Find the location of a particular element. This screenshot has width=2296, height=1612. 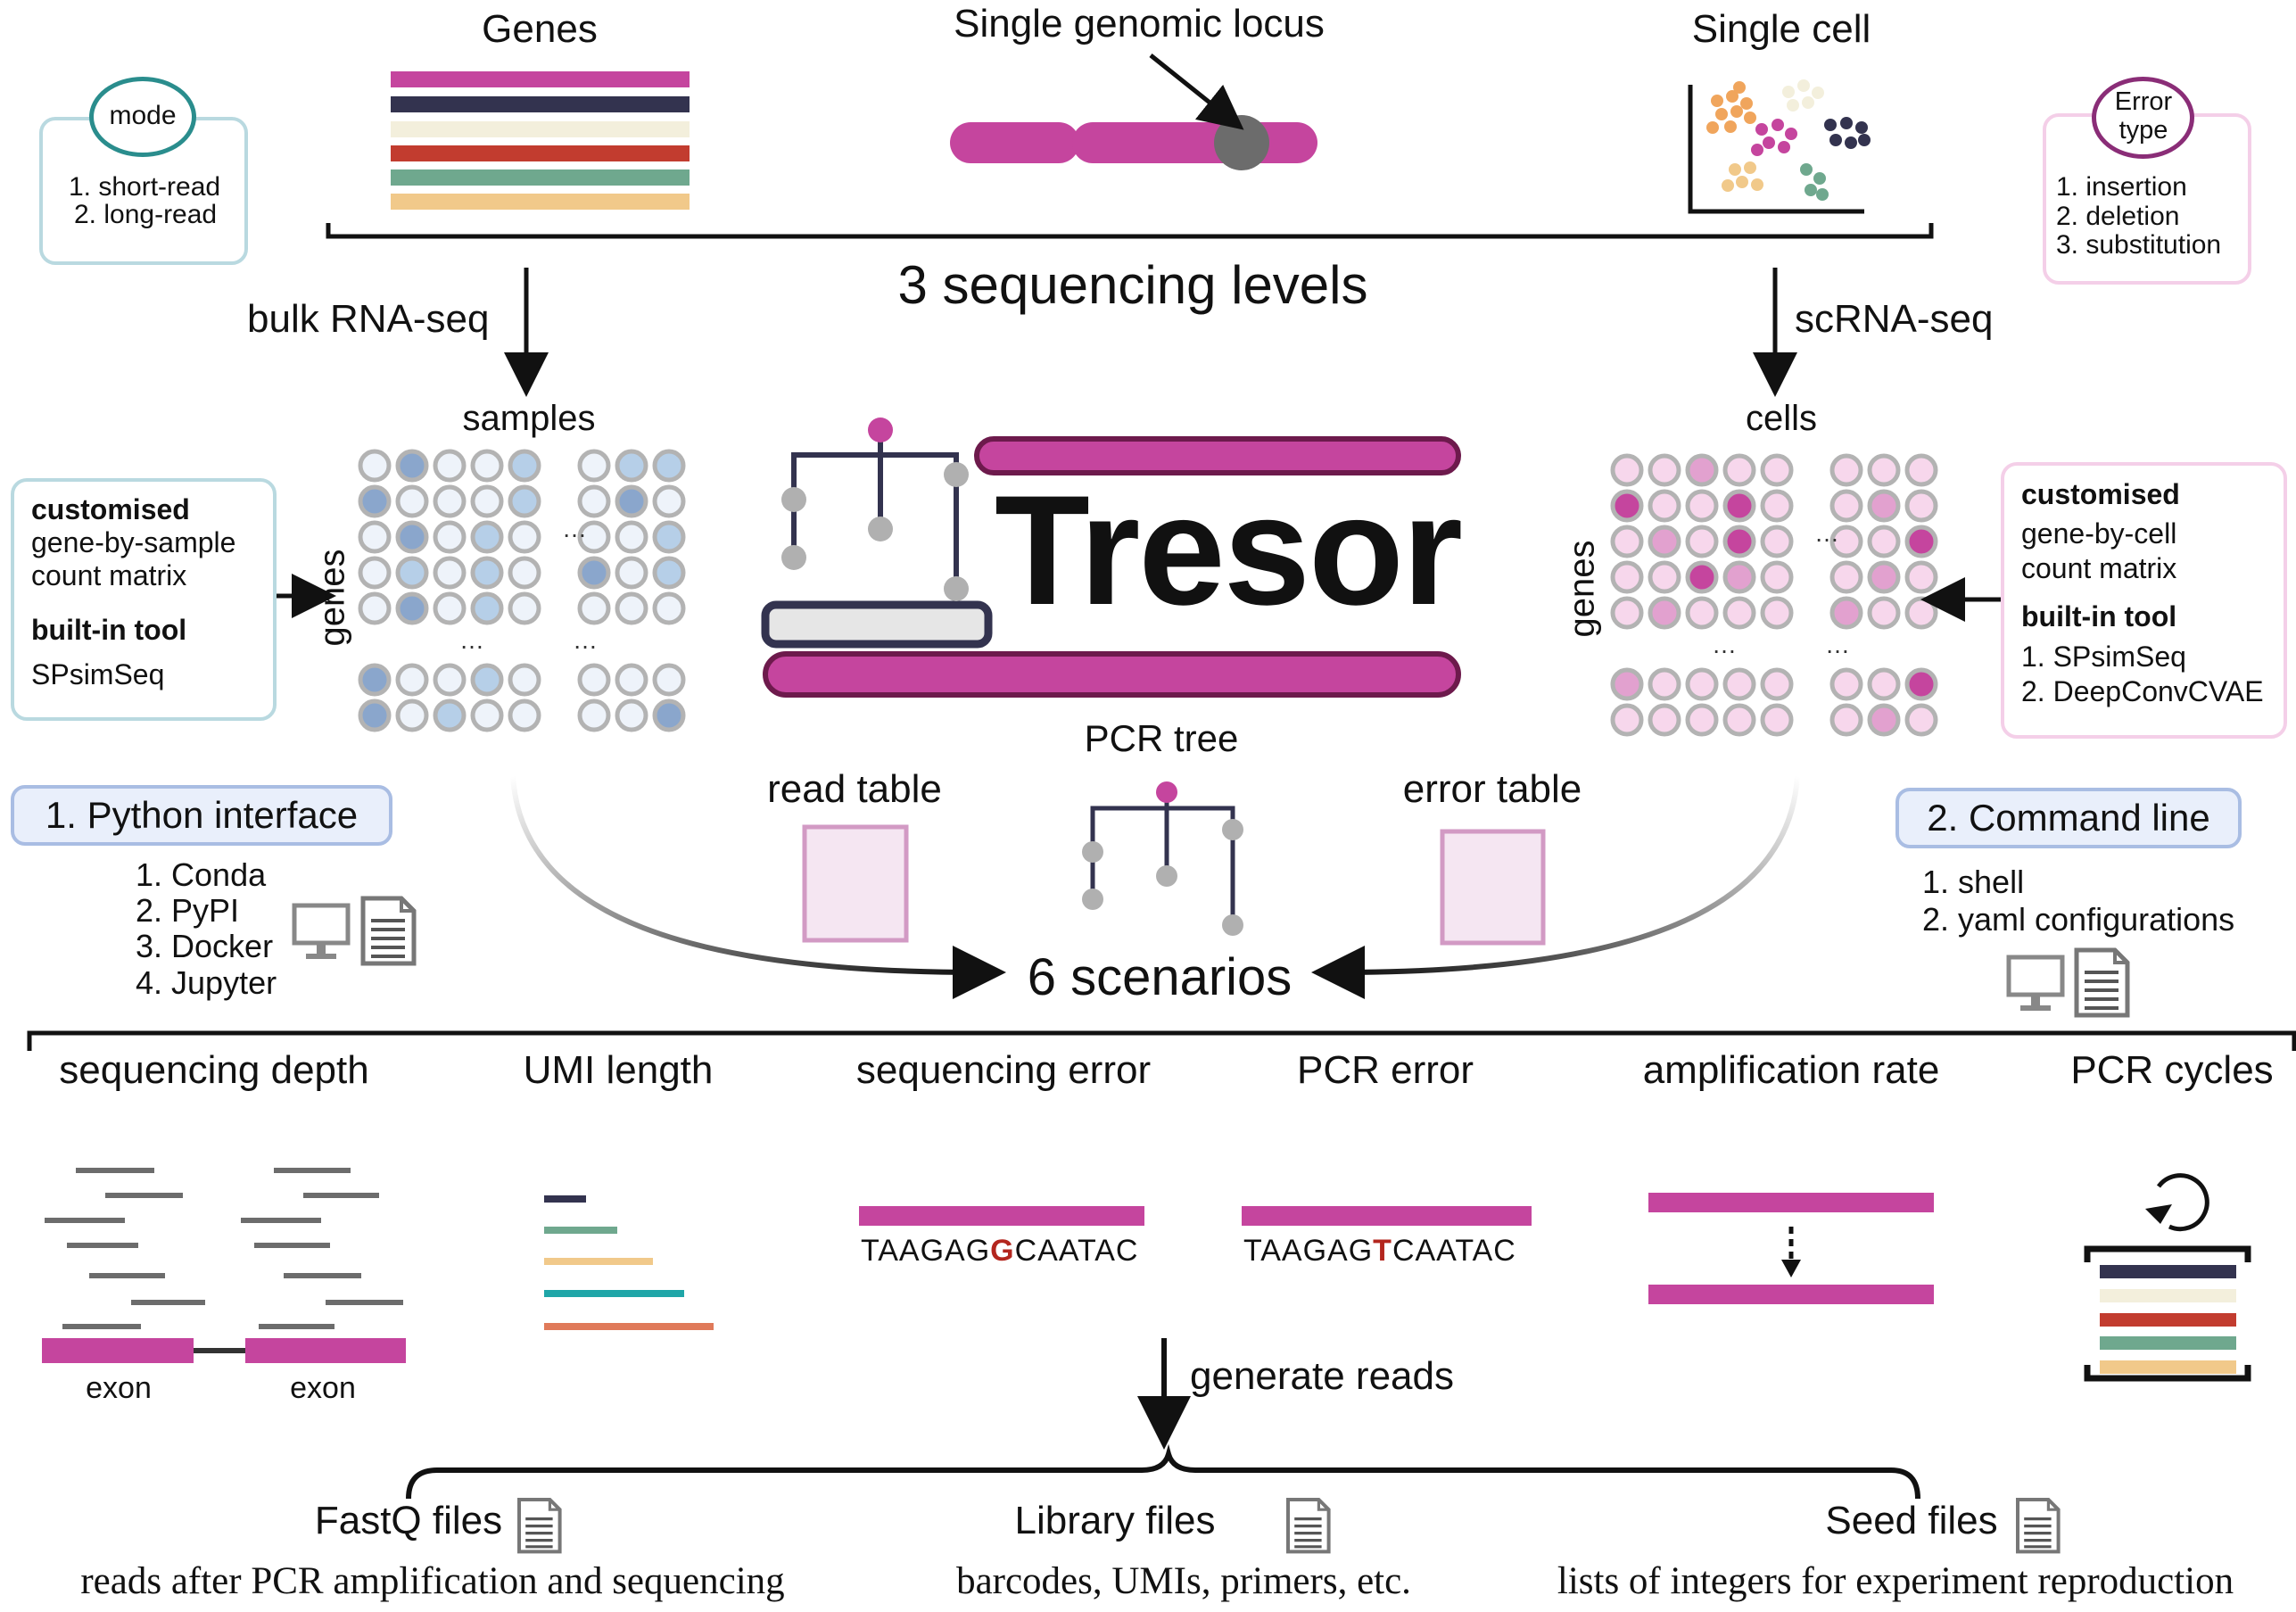

error-table-graphic is located at coordinates (1493, 887).